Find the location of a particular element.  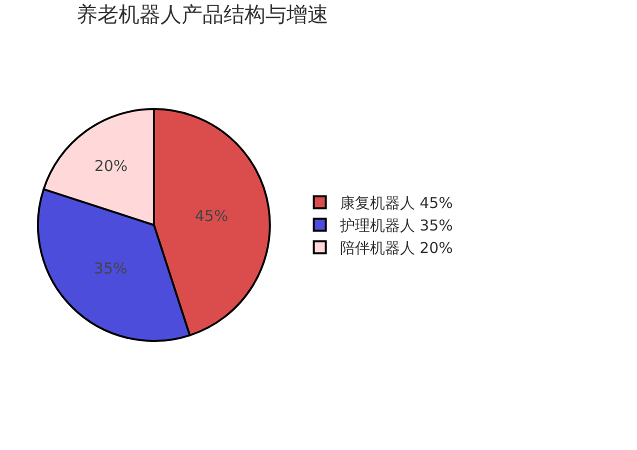

data-label: 45% is located at coordinates (211, 215).